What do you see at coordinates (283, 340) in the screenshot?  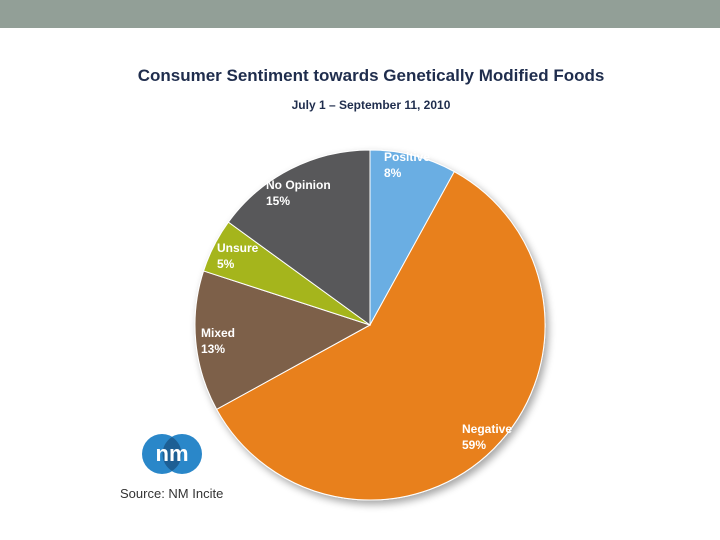 I see `pie-slice-mixed` at bounding box center [283, 340].